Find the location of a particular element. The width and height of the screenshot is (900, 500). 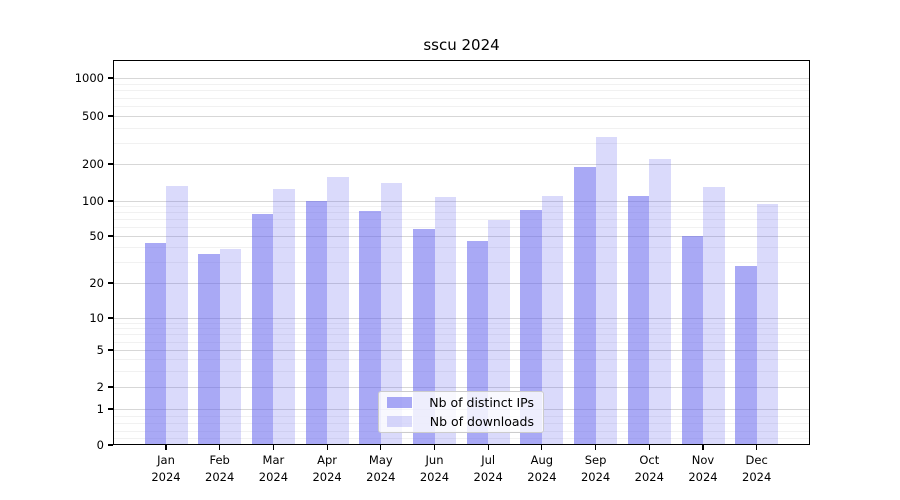

x-label-month: Sep is located at coordinates (595, 460).